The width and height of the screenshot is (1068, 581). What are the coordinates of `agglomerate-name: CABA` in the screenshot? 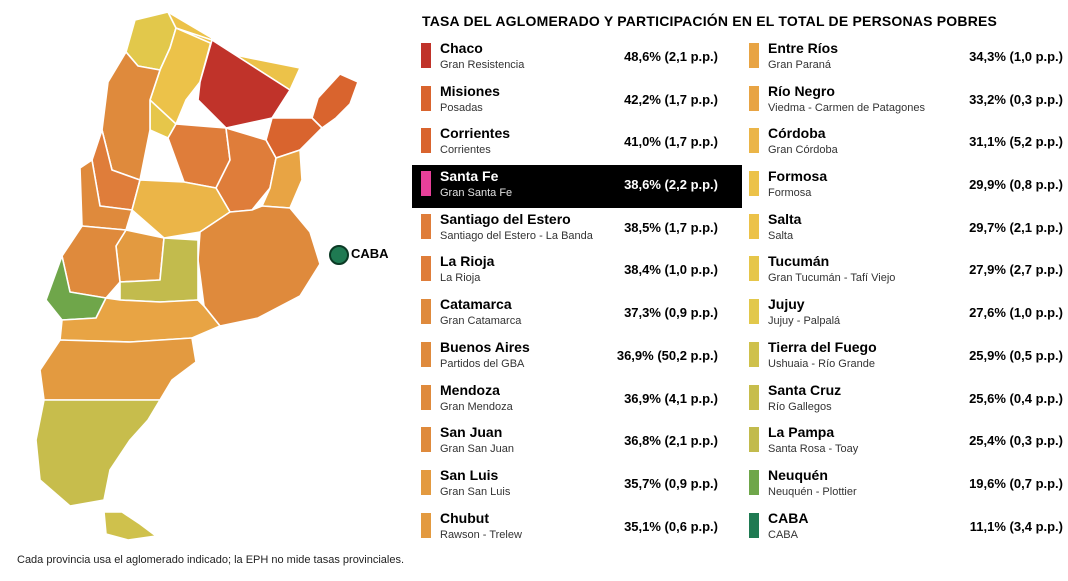 It's located at (783, 534).